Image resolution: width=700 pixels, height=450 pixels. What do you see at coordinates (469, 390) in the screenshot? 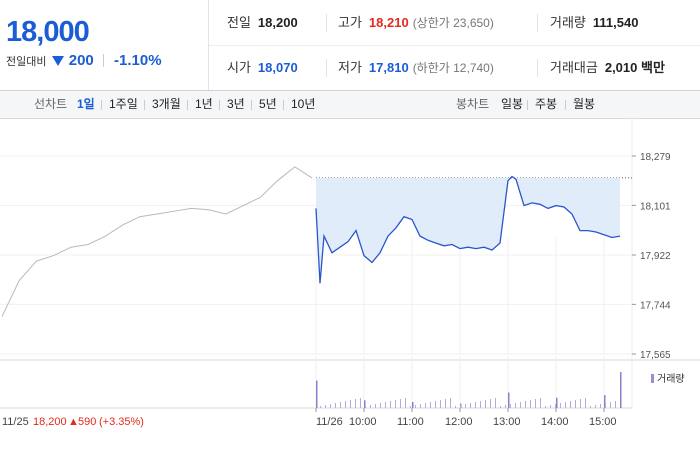
I see `volume-bars` at bounding box center [469, 390].